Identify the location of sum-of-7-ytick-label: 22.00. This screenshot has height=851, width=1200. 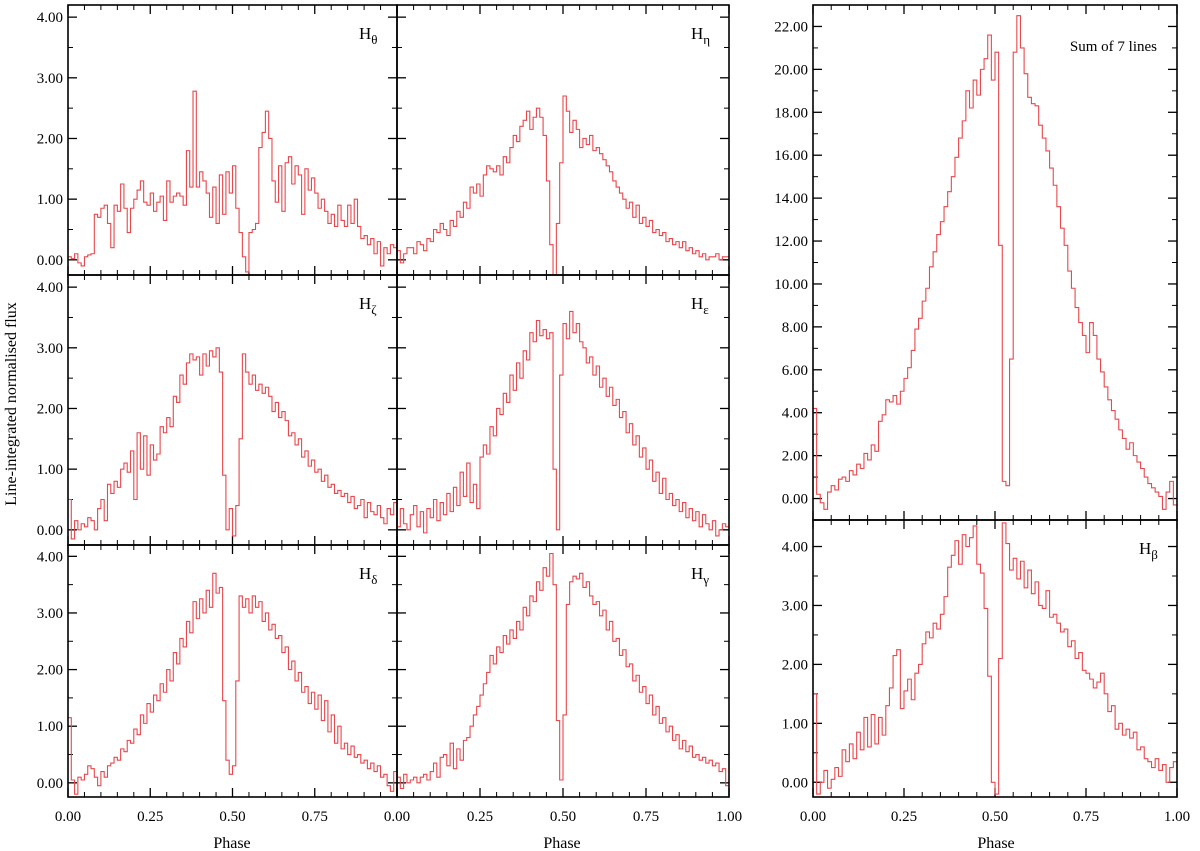
(791, 27).